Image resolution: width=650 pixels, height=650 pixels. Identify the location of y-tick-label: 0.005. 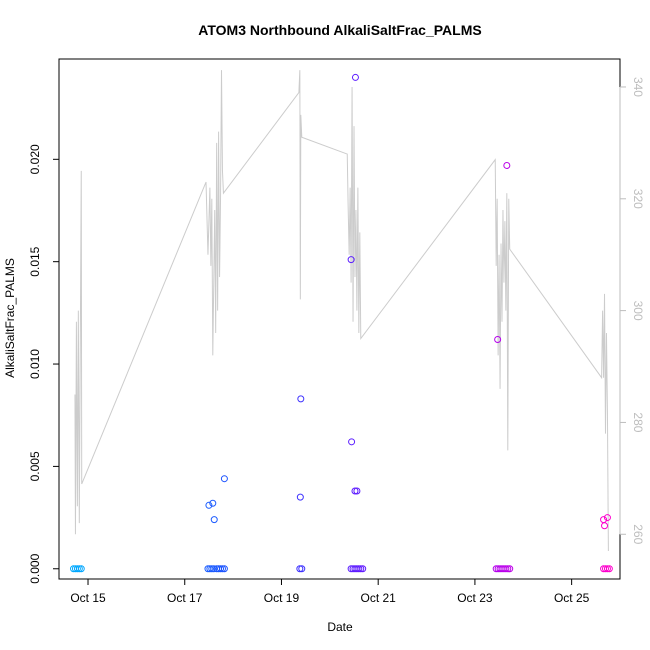
(35, 466).